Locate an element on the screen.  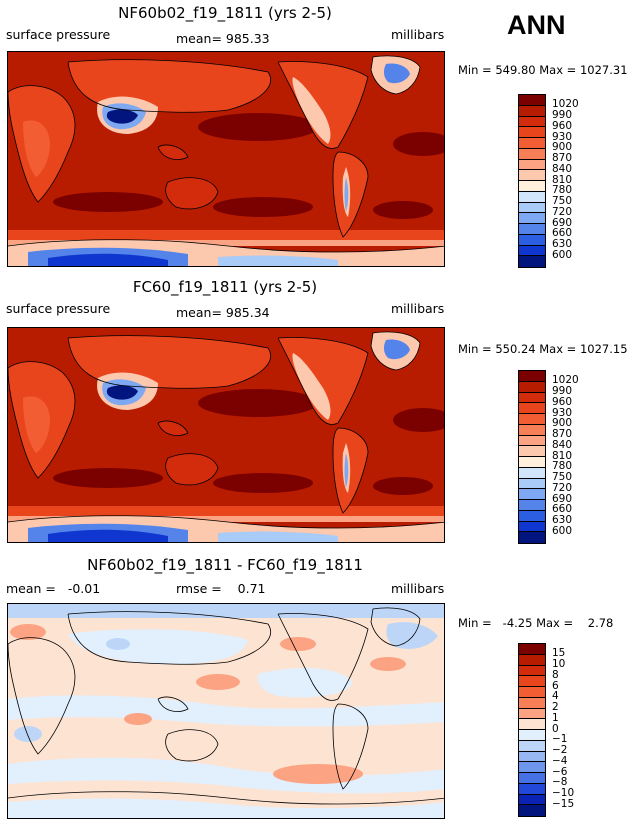
panel1-colorbar-label: 660 is located at coordinates (562, 233).